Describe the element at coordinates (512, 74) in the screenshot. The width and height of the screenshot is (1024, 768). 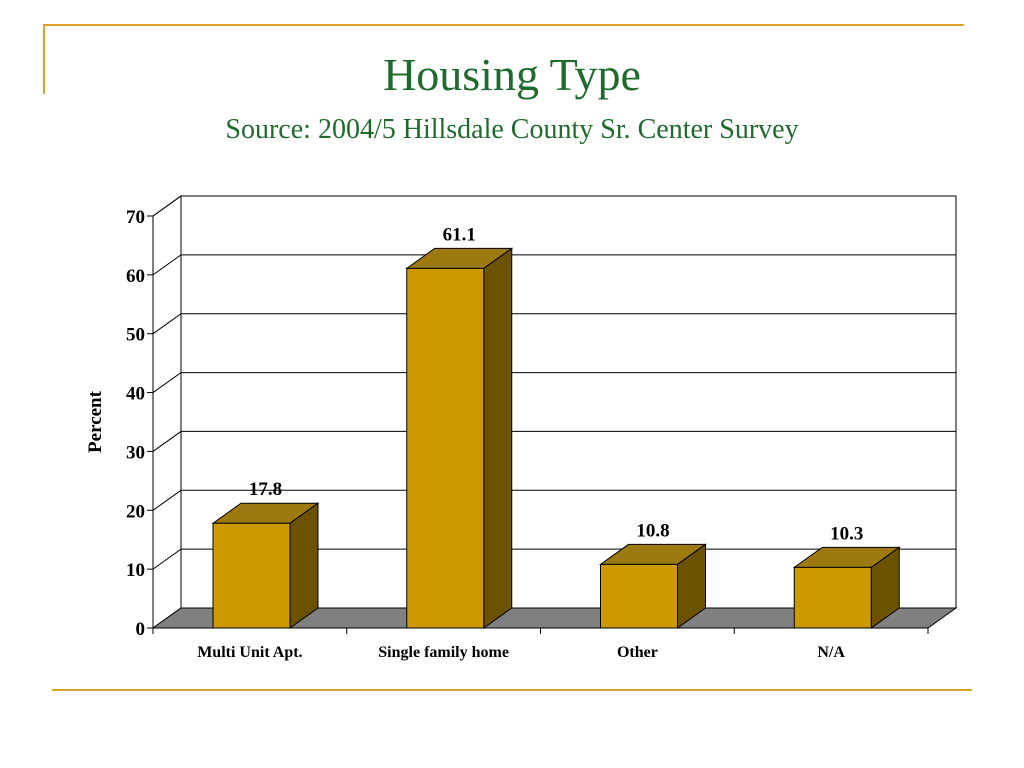
I see `slide-title: Housing Type` at that location.